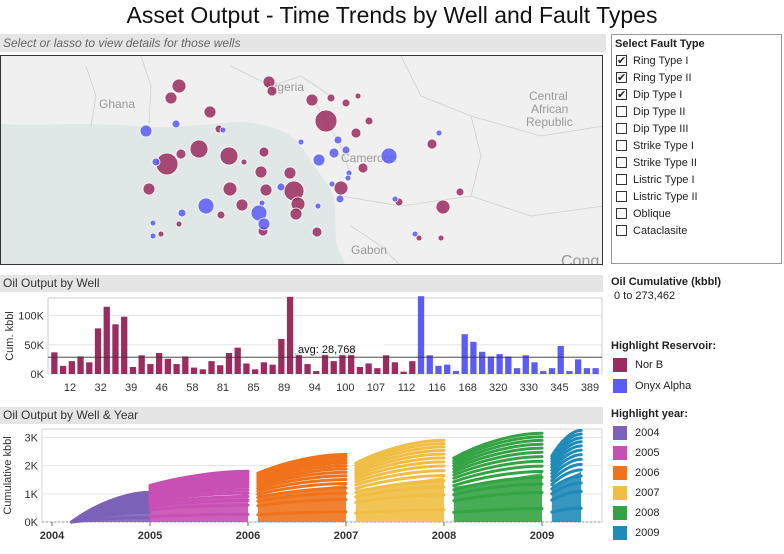 This screenshot has height=554, width=784. I want to click on year-legend-item: 2005, so click(636, 453).